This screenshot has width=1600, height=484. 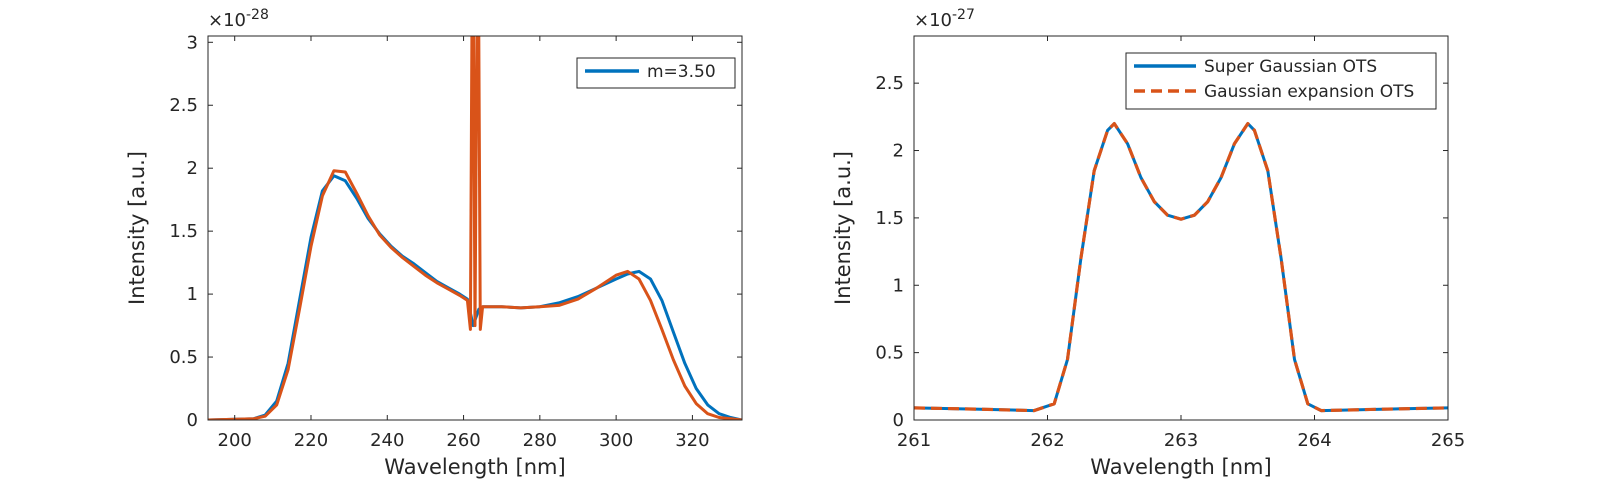 What do you see at coordinates (1290, 67) in the screenshot?
I see `legend-label: Super Gaussian OTS` at bounding box center [1290, 67].